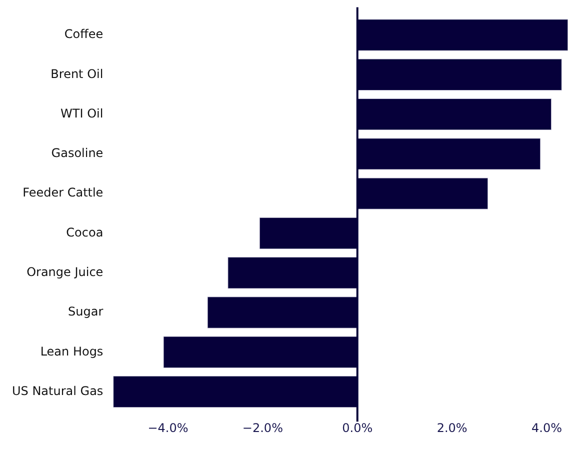  What do you see at coordinates (58, 391) in the screenshot?
I see `y-tick-label: US Natural Gas` at bounding box center [58, 391].